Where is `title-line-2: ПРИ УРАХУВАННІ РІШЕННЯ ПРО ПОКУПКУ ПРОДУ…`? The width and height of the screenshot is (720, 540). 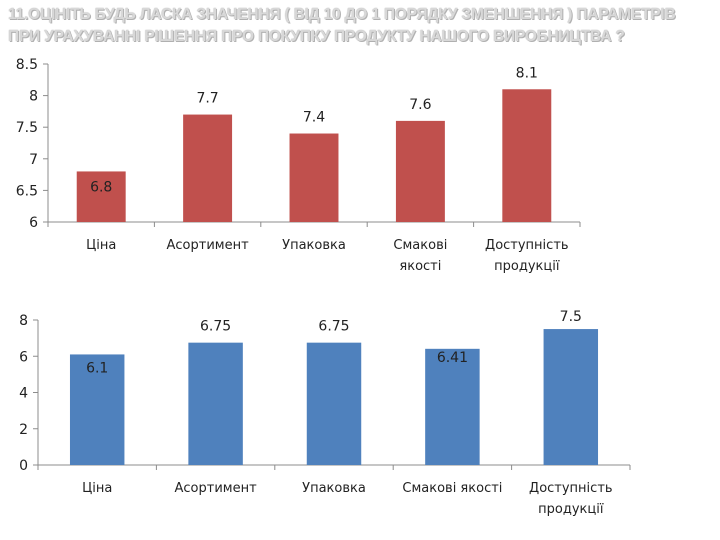 title-line-2: ПРИ УРАХУВАННІ РІШЕННЯ ПРО ПОКУПКУ ПРОДУ… is located at coordinates (316, 36).